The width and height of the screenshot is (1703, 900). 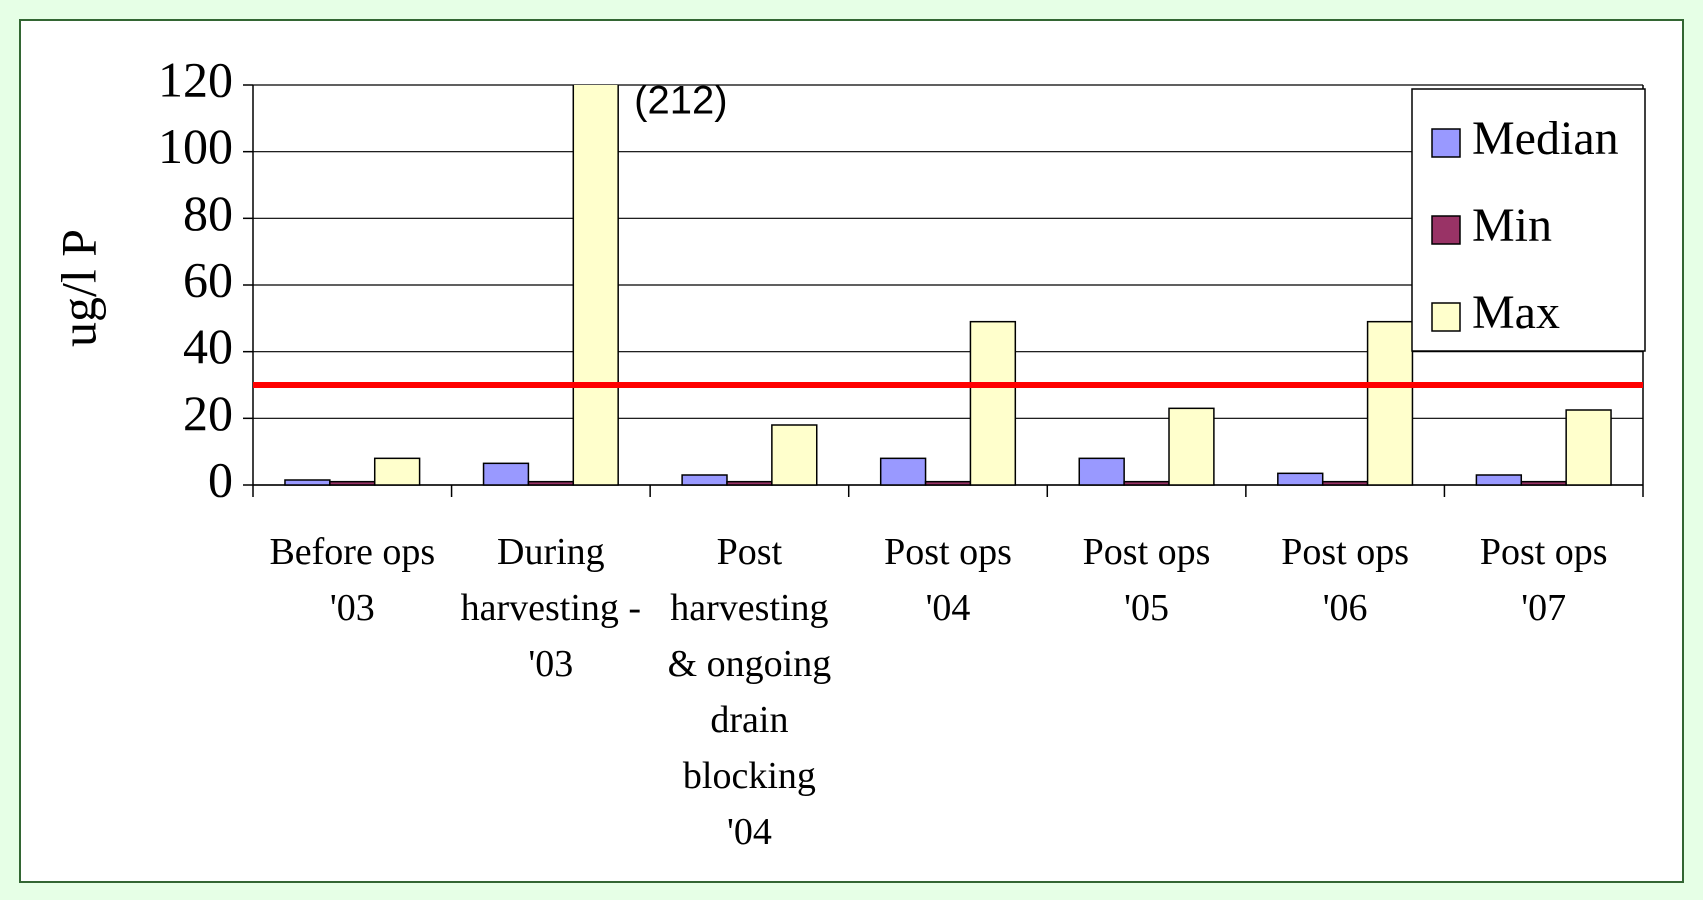 I want to click on legend-label: Median, so click(x=1545, y=138).